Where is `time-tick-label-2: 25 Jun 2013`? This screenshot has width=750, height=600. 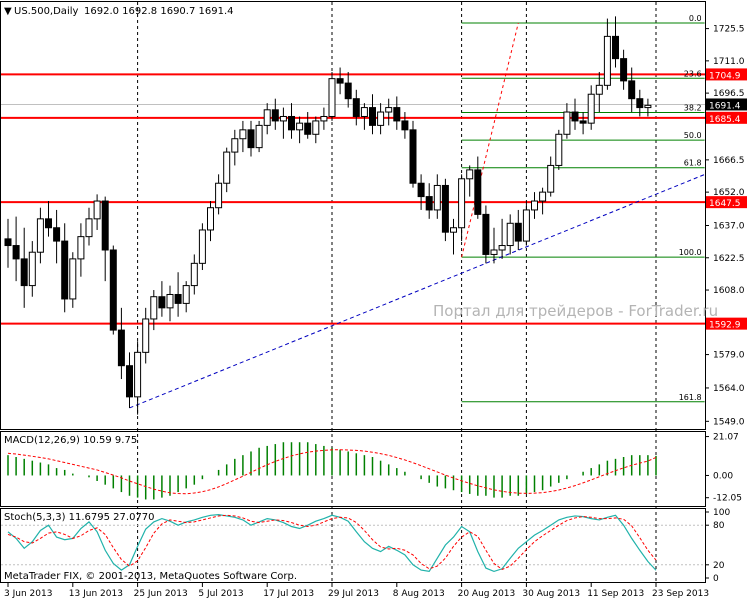
time-tick-label-2: 25 Jun 2013 is located at coordinates (161, 594).